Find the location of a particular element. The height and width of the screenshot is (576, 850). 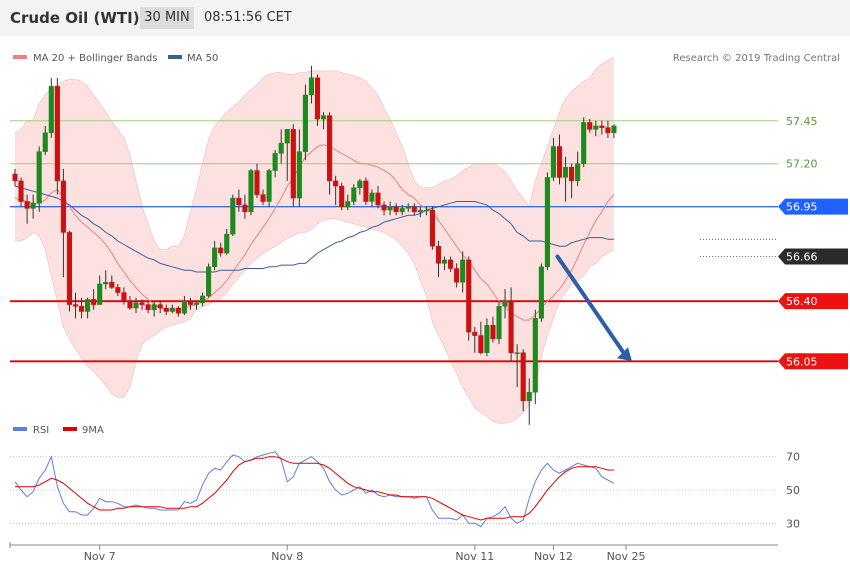

ma50-legend-label: MA 50 is located at coordinates (202, 58).